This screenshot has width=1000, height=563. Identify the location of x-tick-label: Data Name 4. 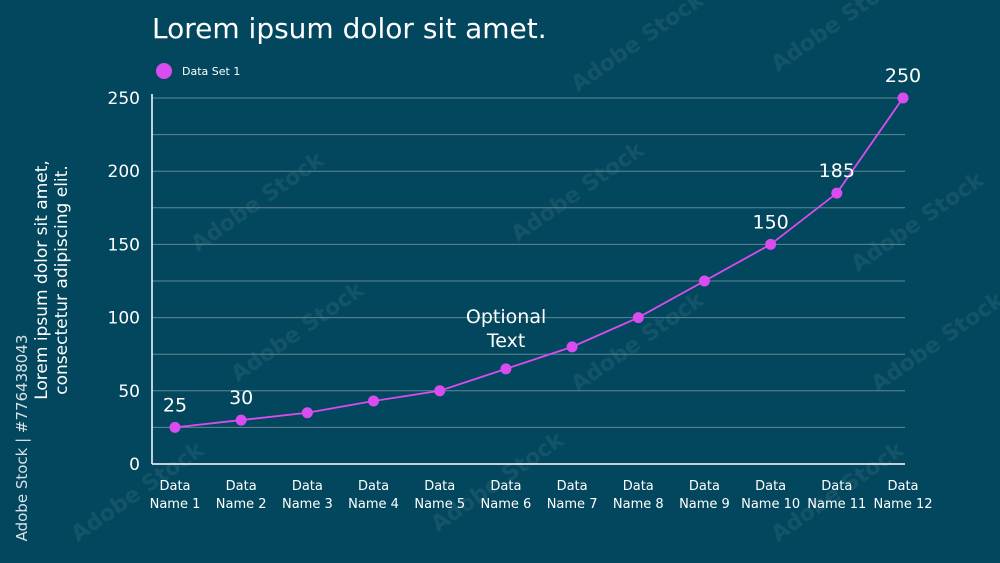
(373, 495).